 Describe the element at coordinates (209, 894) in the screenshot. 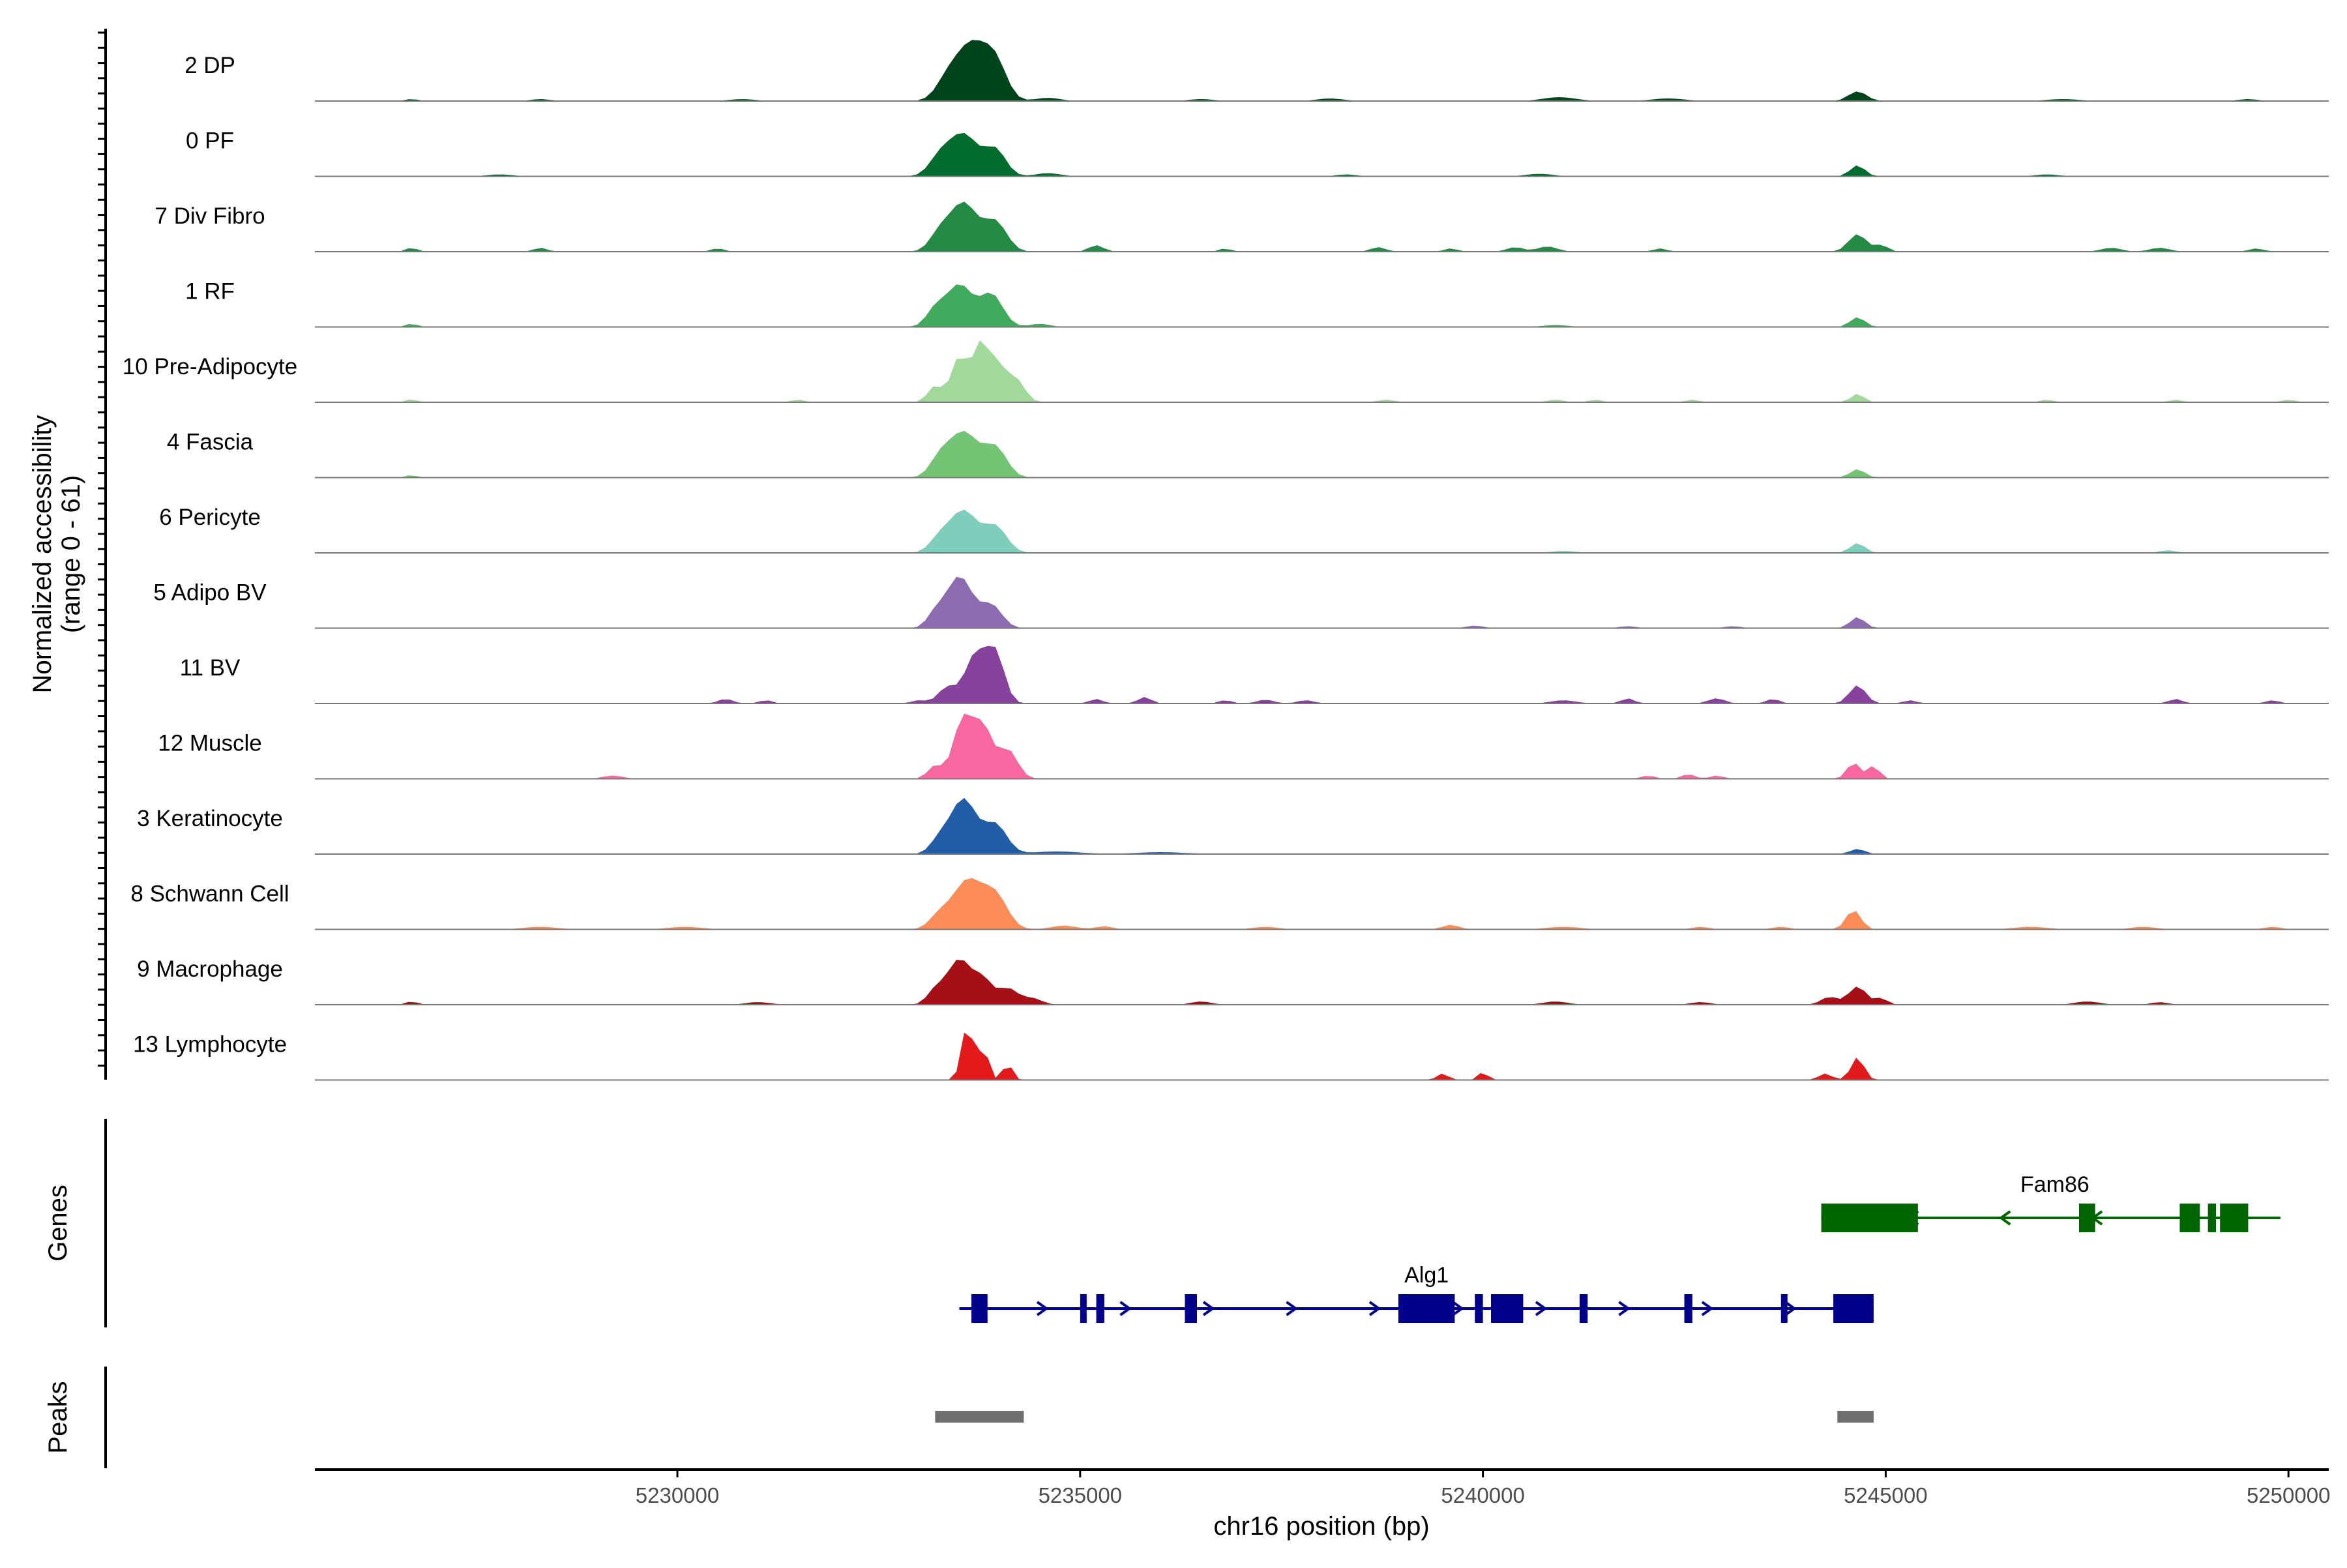

I see `track-label: 8 Schwann Cell` at that location.